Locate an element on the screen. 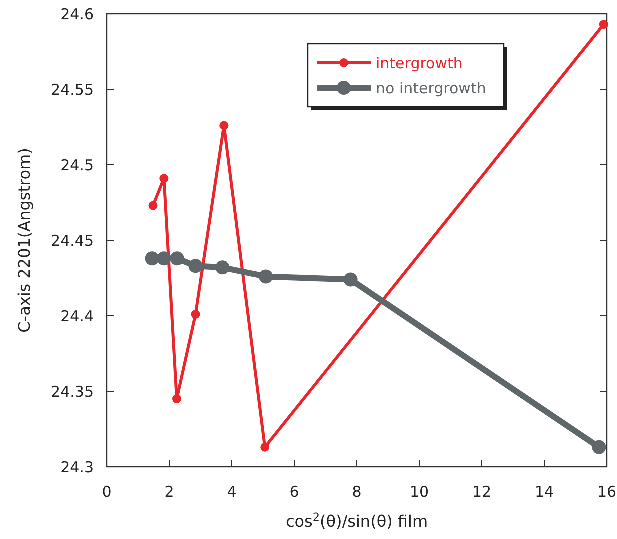 This screenshot has width=617, height=539. x-tick-label: 0 is located at coordinates (107, 492).